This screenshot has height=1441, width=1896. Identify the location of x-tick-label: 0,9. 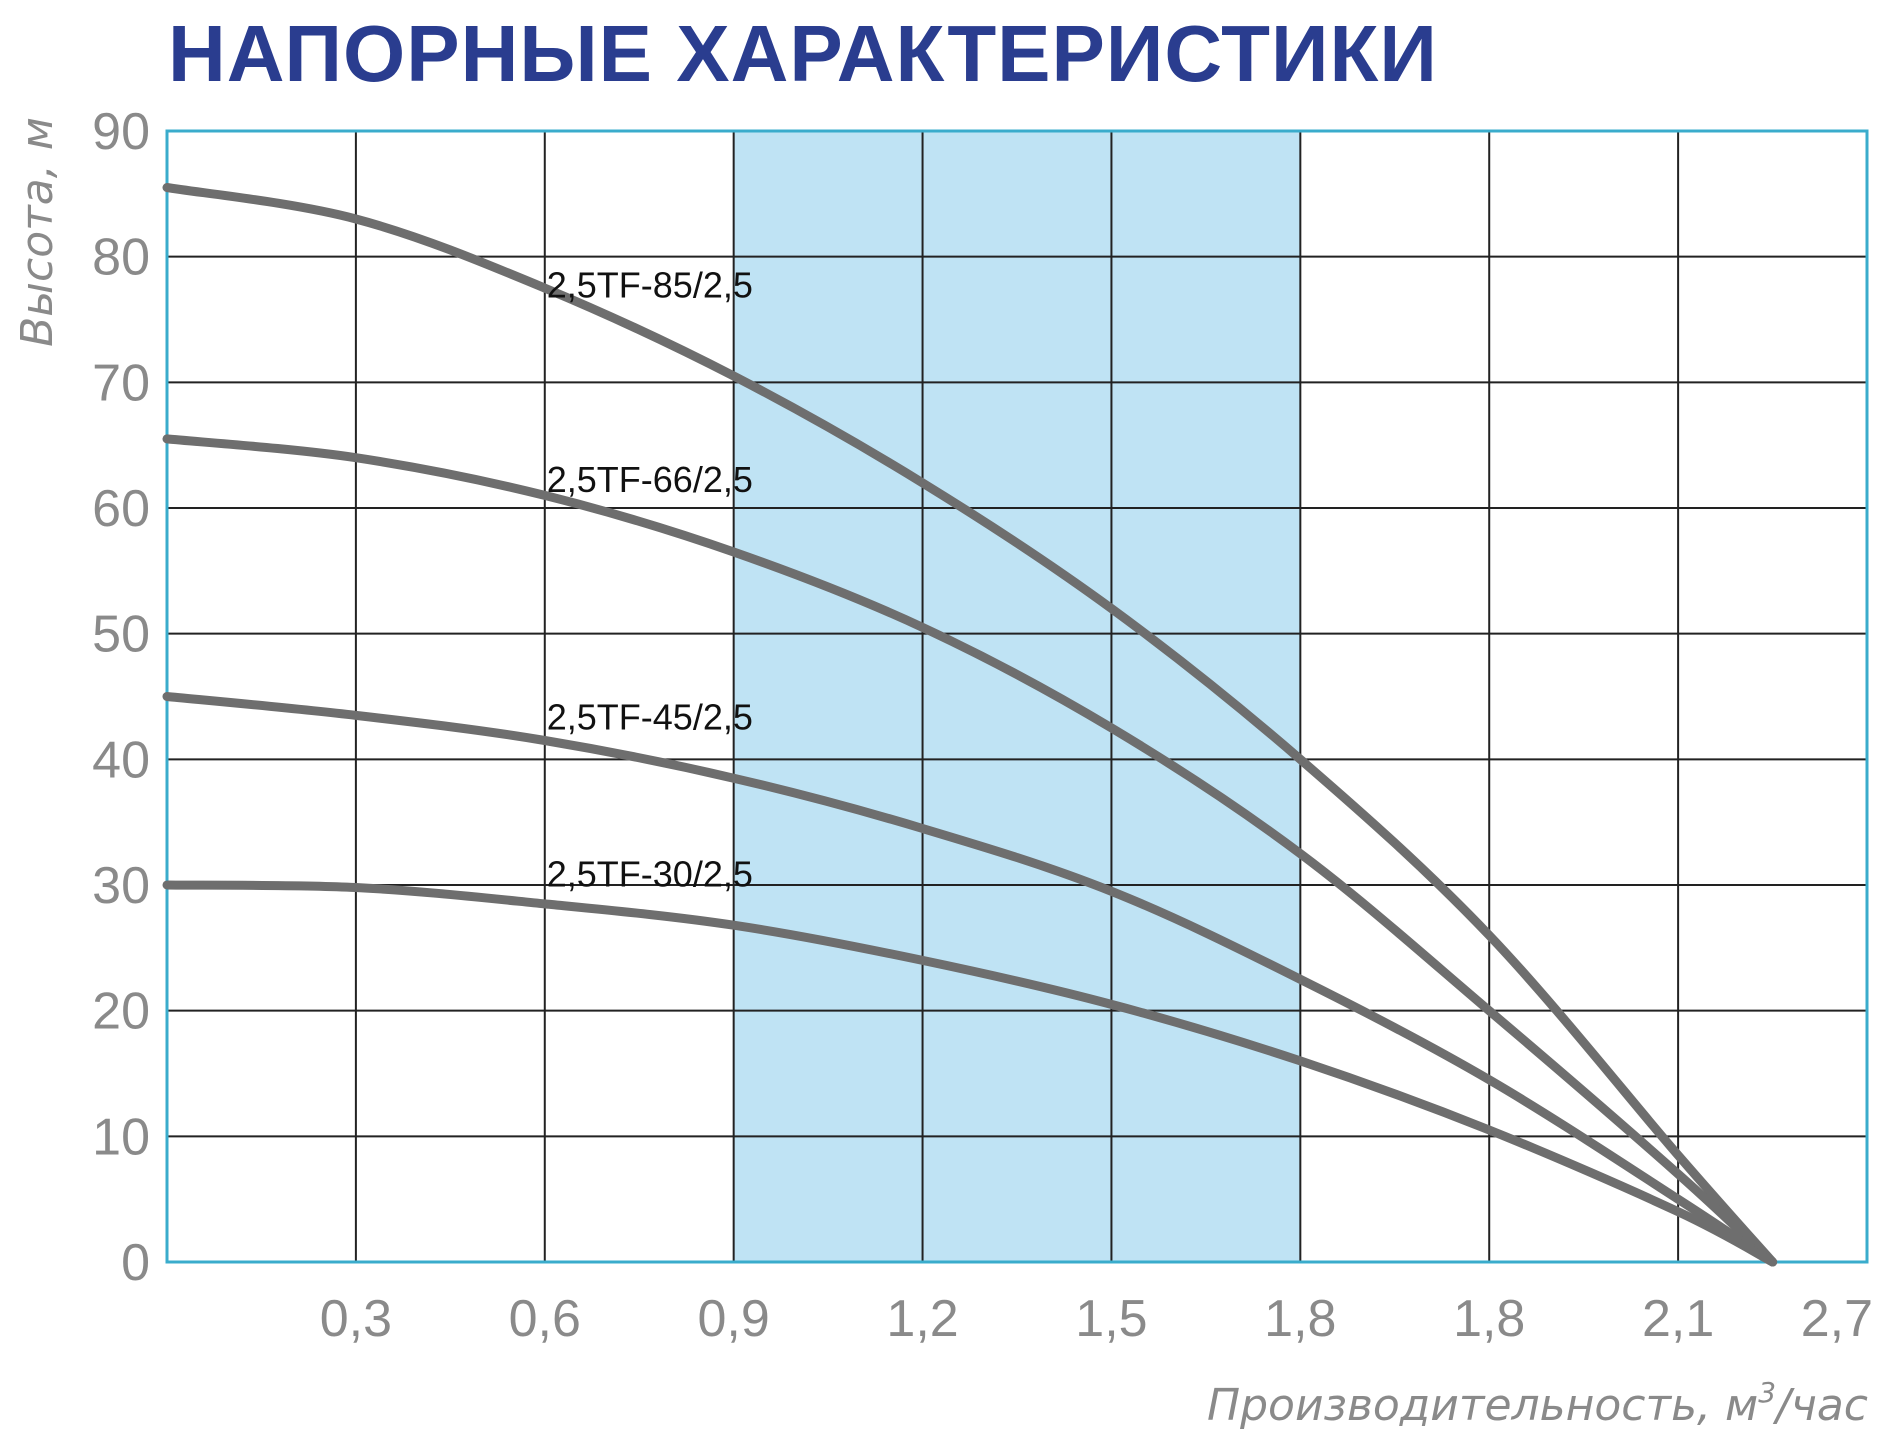
(734, 1319).